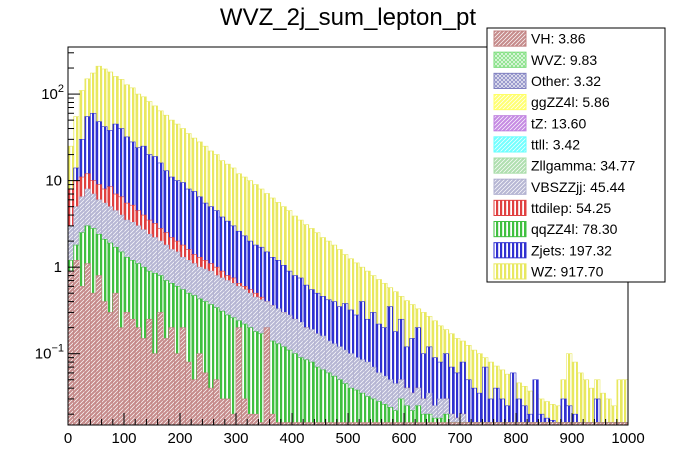 The height and width of the screenshot is (472, 696). What do you see at coordinates (558, 123) in the screenshot?
I see `legend-entry-tz: tZ: 13.60` at bounding box center [558, 123].